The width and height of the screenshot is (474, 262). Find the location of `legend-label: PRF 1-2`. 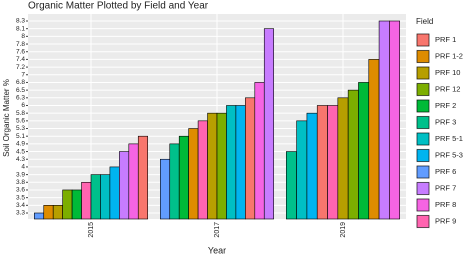

legend-label: PRF 1-2 is located at coordinates (449, 55).